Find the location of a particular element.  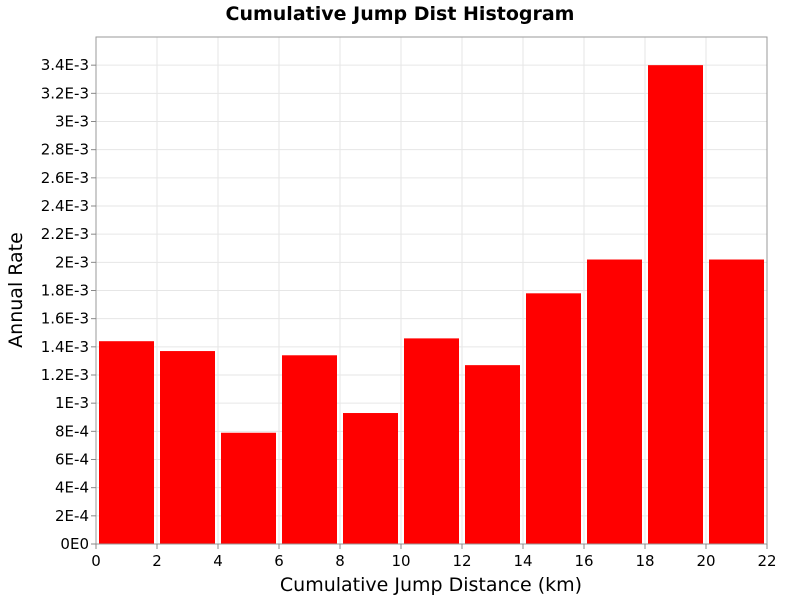

y-tick-label: 1.6E-3 is located at coordinates (65, 319).